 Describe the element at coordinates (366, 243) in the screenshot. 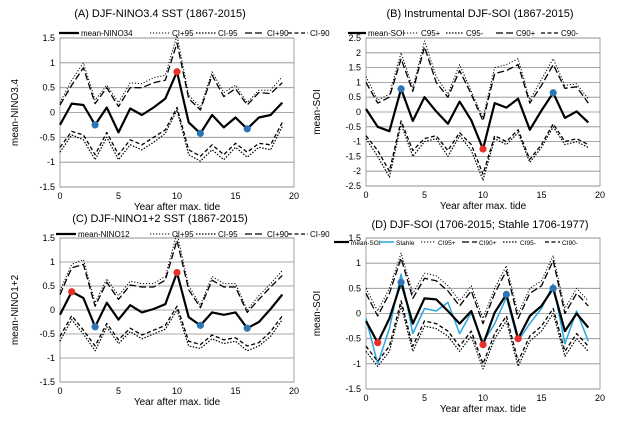

I see `legend-label: mean-SOI` at that location.